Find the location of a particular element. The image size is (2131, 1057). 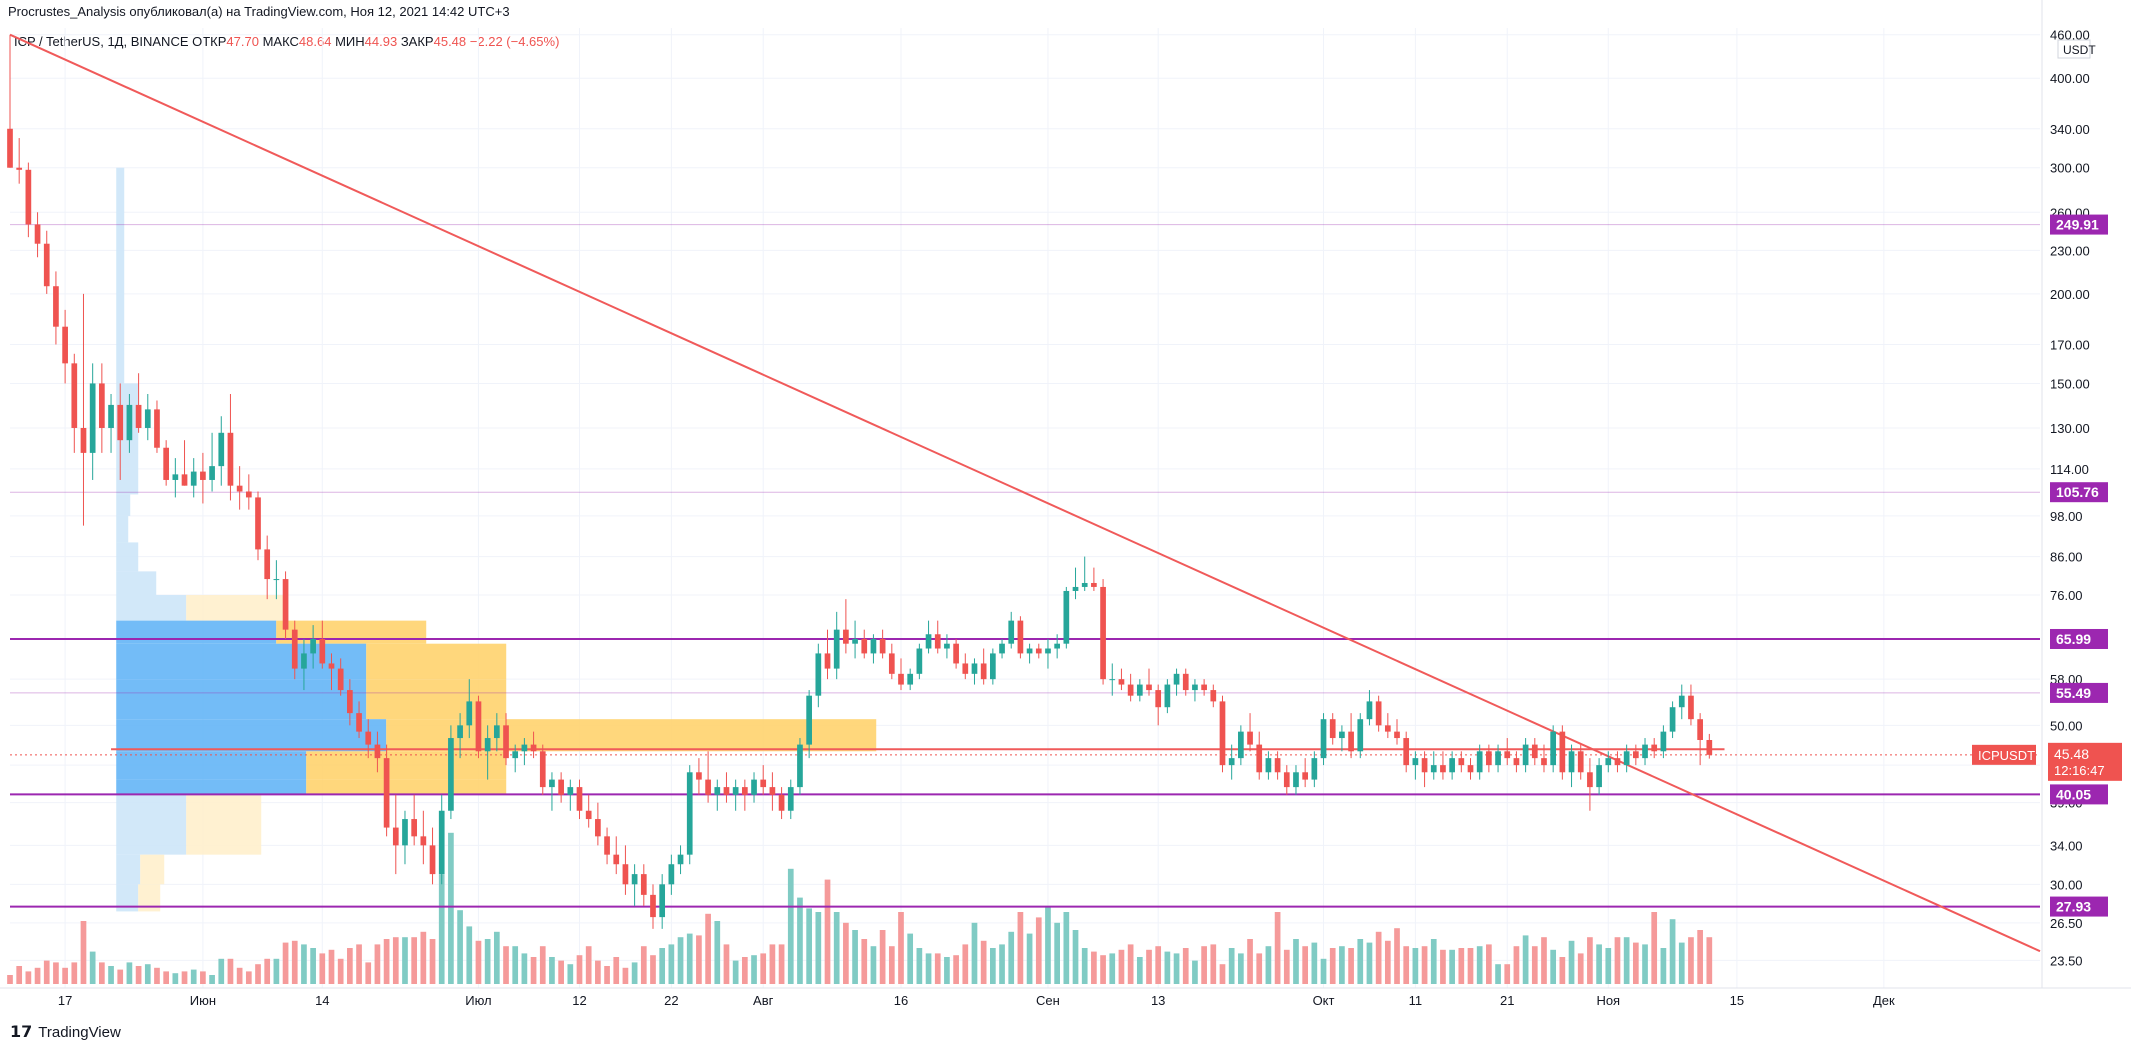

x-tick-label: Ноя is located at coordinates (1608, 1000).